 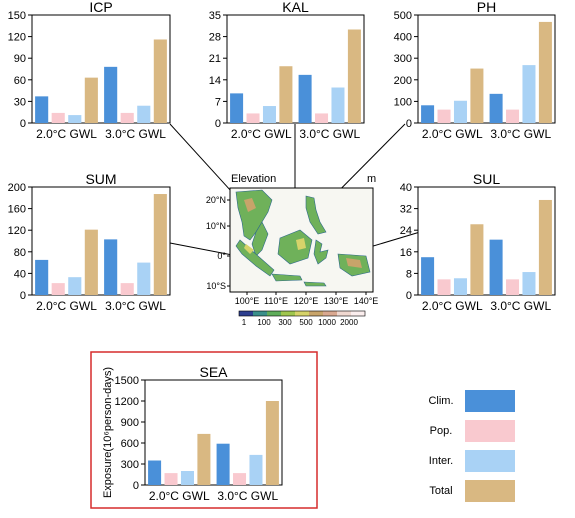 What do you see at coordinates (440, 491) in the screenshot?
I see `legend-label: Total` at bounding box center [440, 491].